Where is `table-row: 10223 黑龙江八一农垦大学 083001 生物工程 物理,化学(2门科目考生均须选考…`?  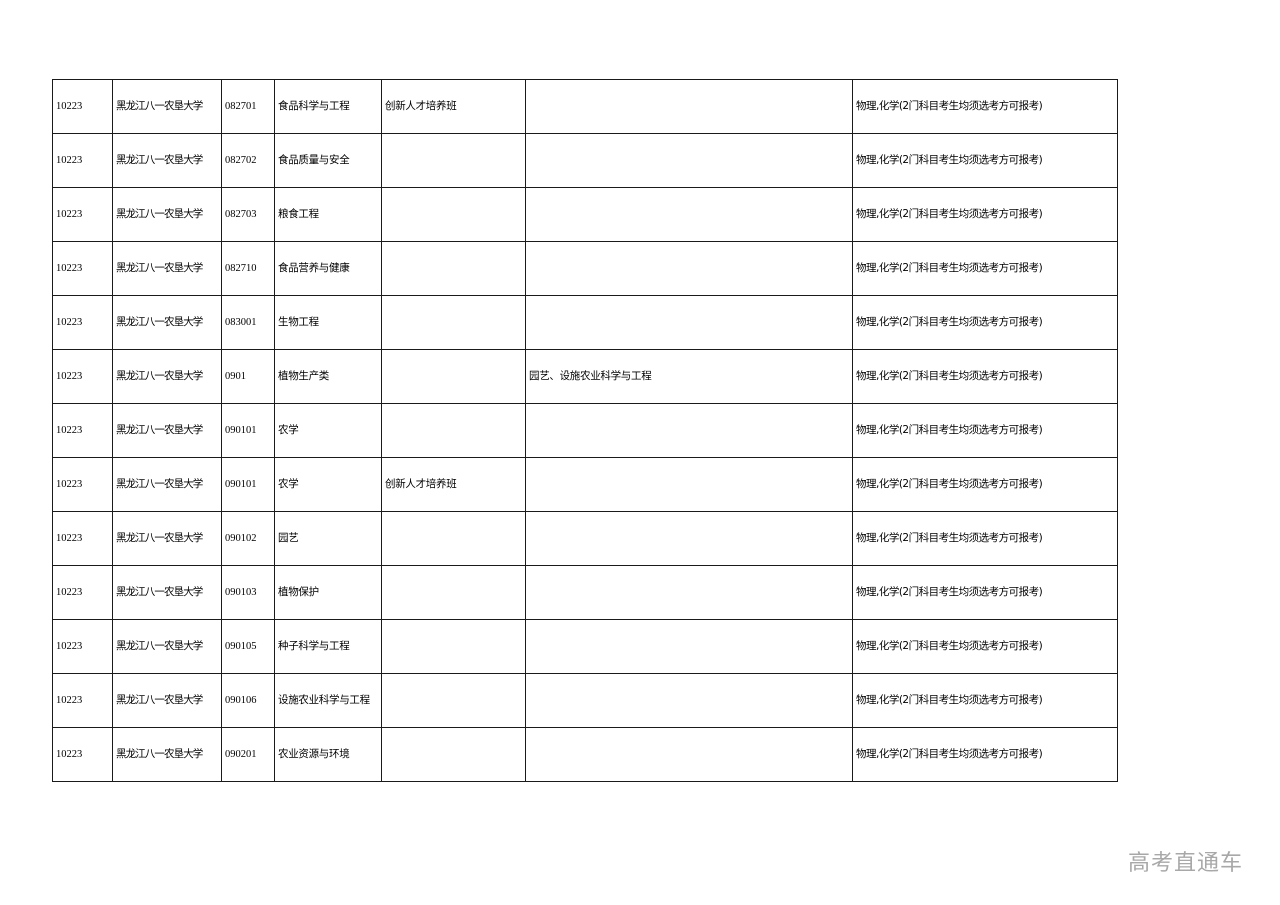 table-row: 10223 黑龙江八一农垦大学 083001 生物工程 物理,化学(2门科目考生均须选考… is located at coordinates (585, 322).